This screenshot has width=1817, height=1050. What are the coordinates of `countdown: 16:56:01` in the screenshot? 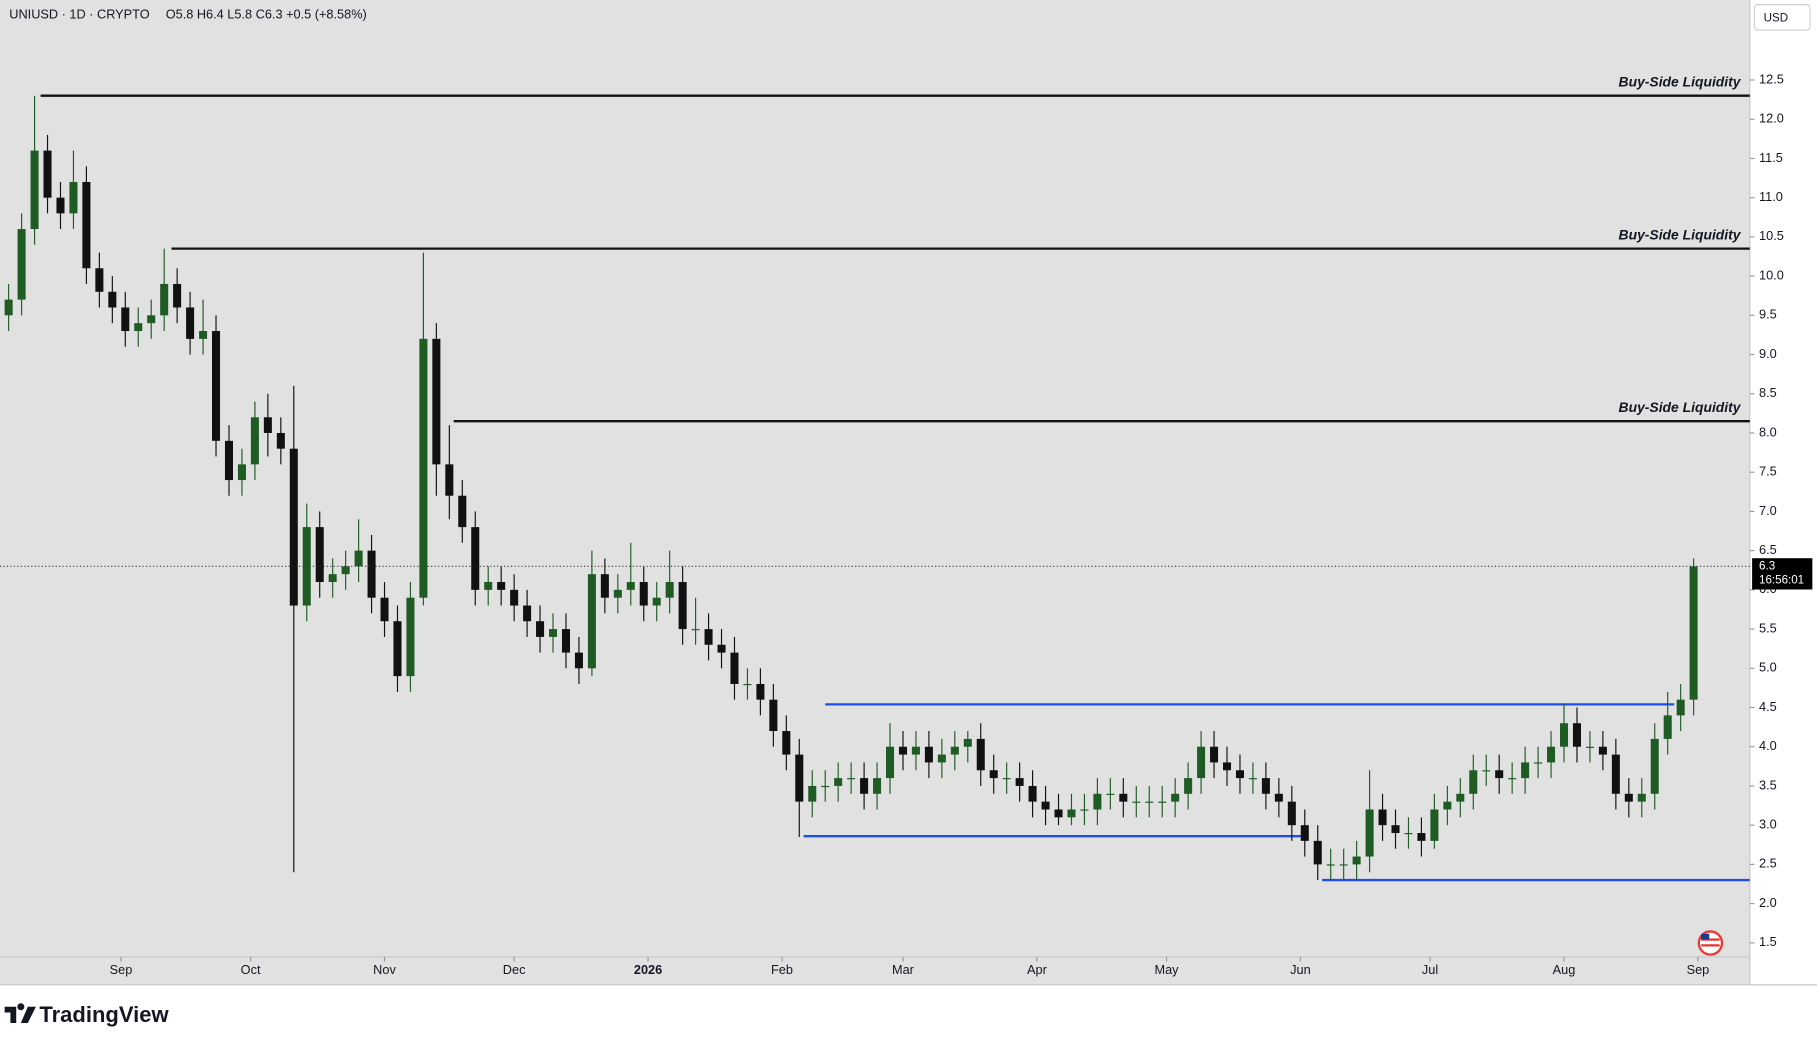 It's located at (1781, 580).